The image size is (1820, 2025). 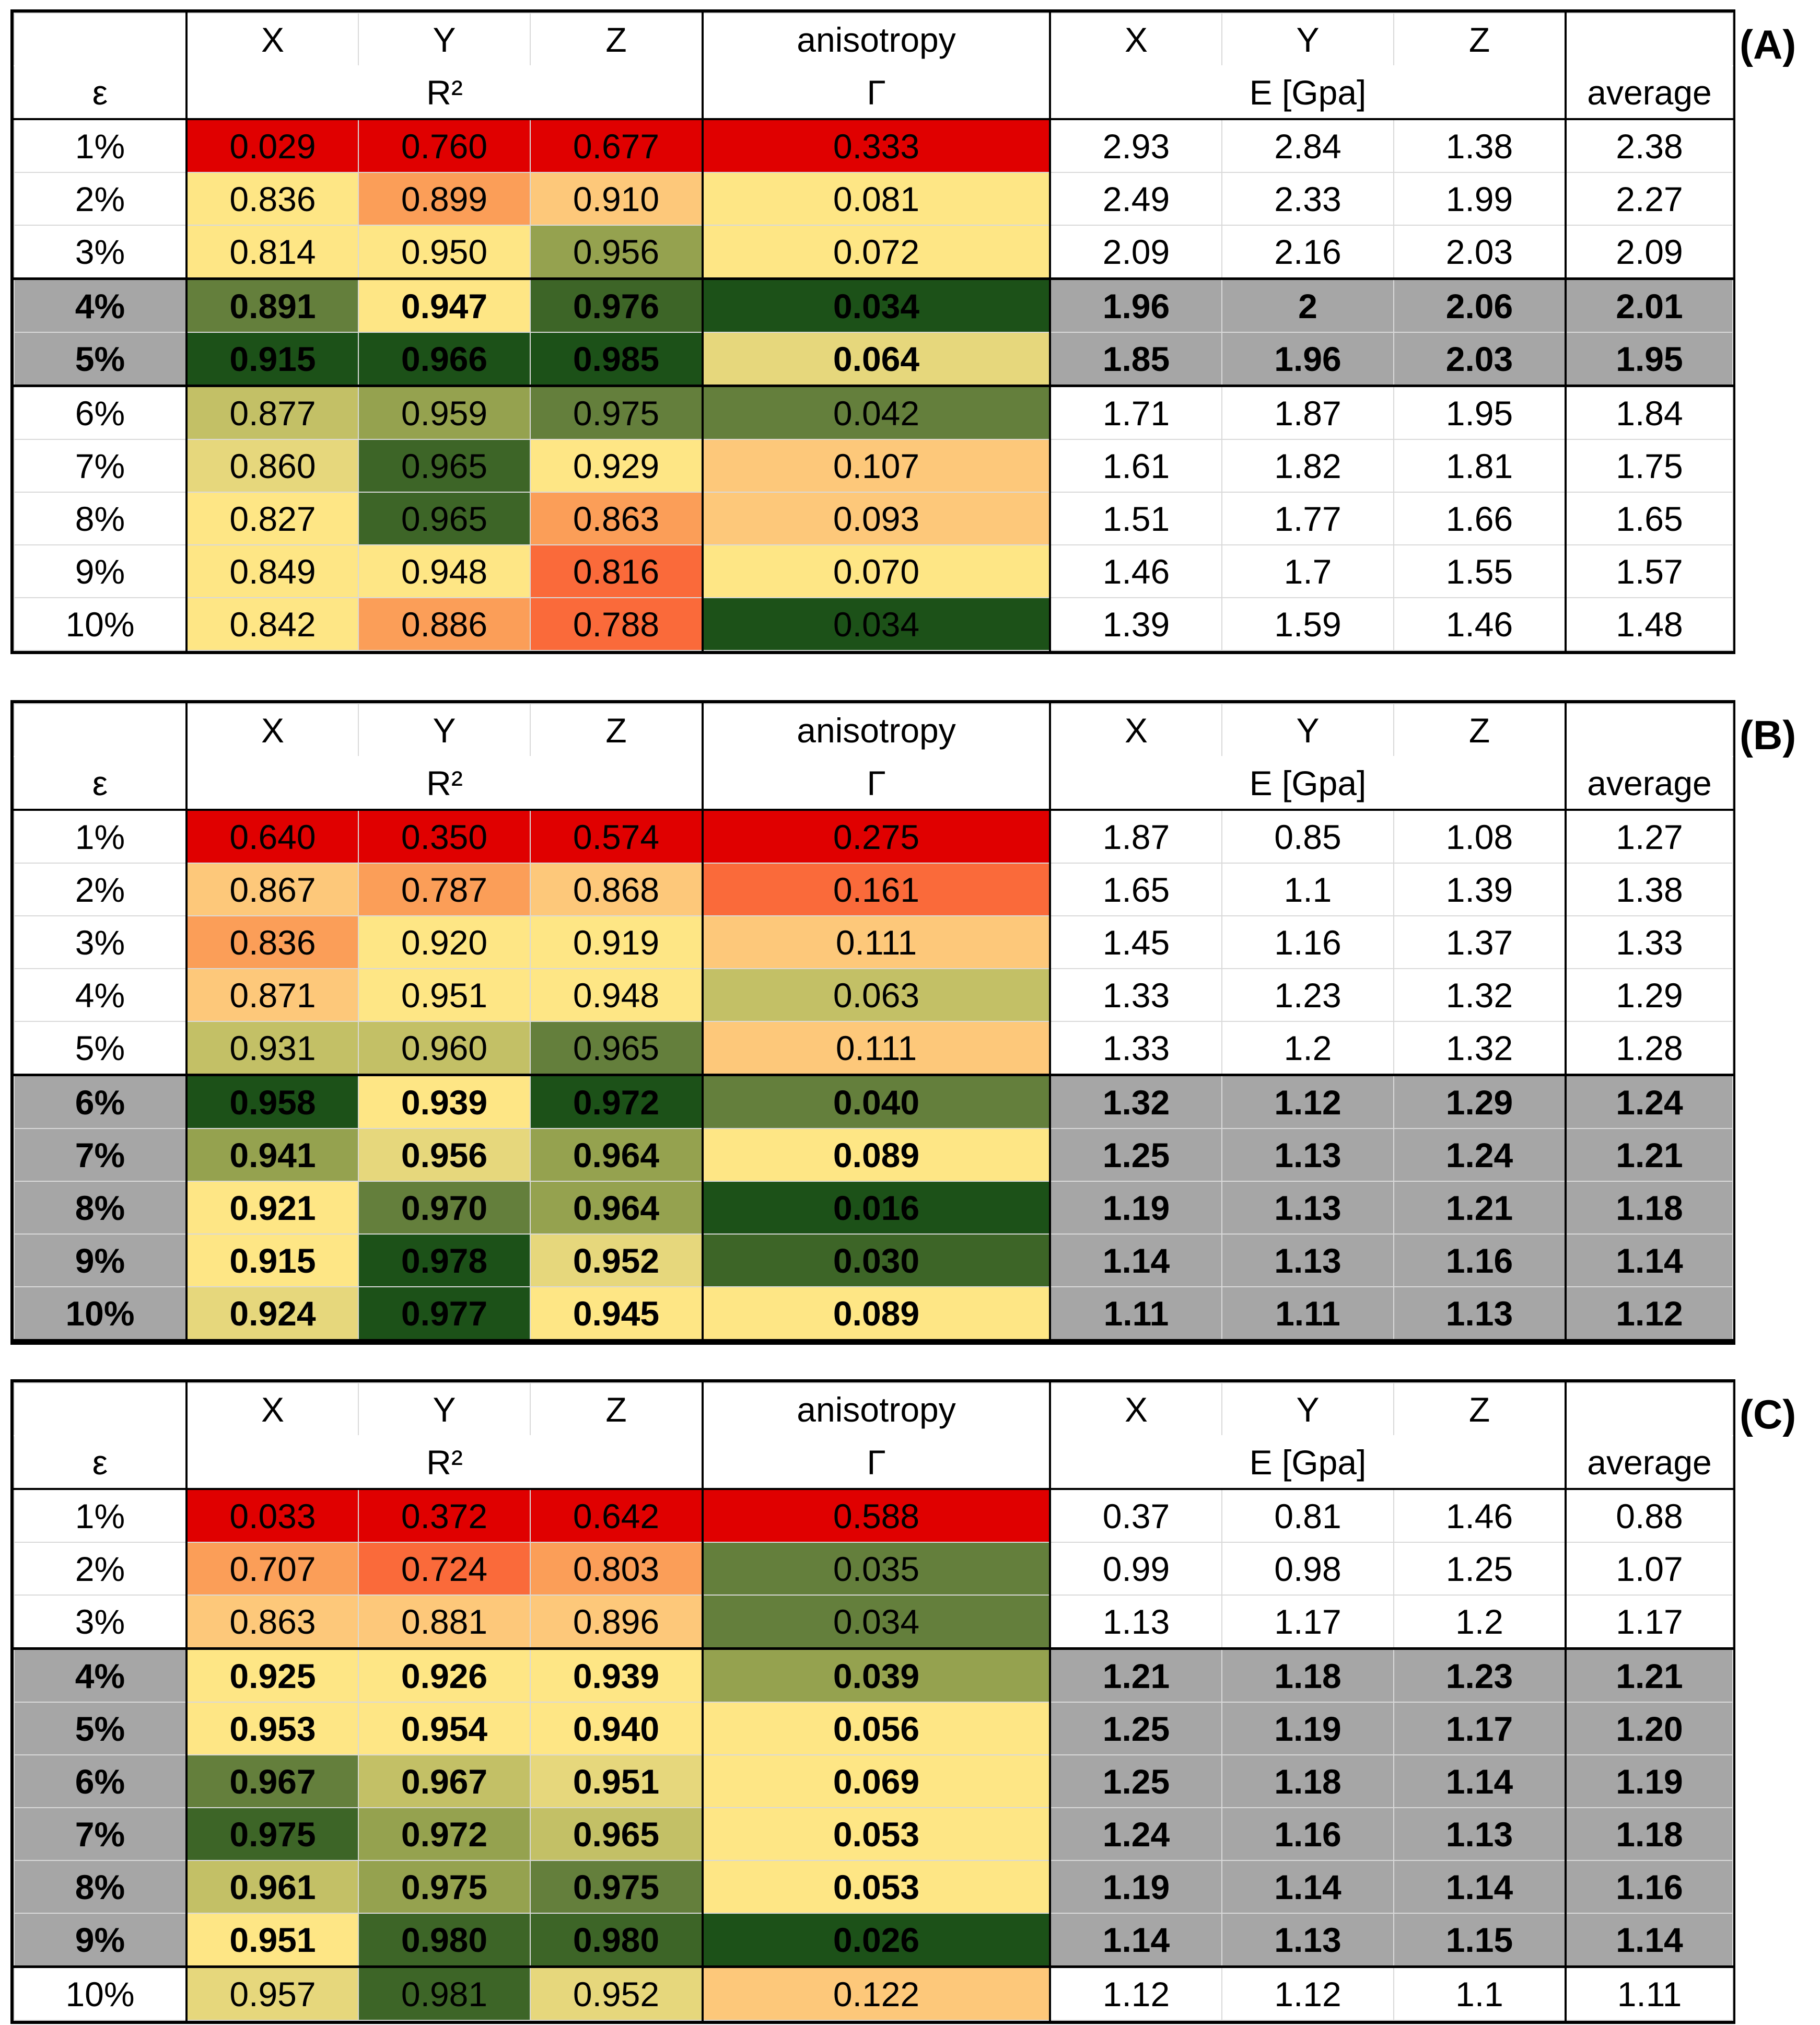 What do you see at coordinates (1135, 518) in the screenshot?
I see `modulus-cell: 1.51` at bounding box center [1135, 518].